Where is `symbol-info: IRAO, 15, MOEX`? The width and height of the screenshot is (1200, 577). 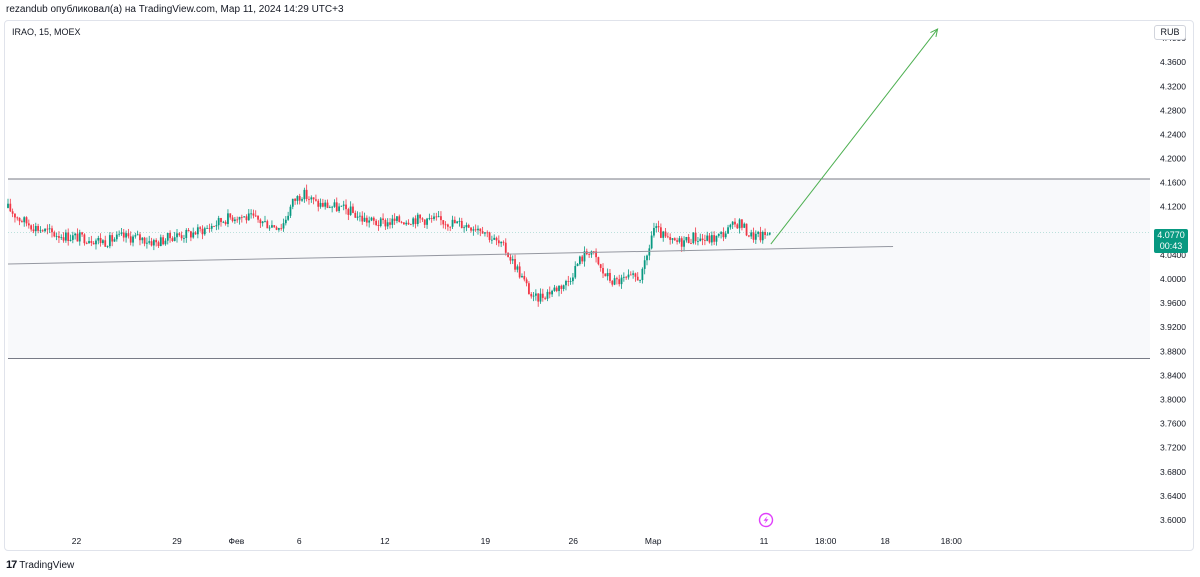
symbol-info: IRAO, 15, MOEX is located at coordinates (46, 32).